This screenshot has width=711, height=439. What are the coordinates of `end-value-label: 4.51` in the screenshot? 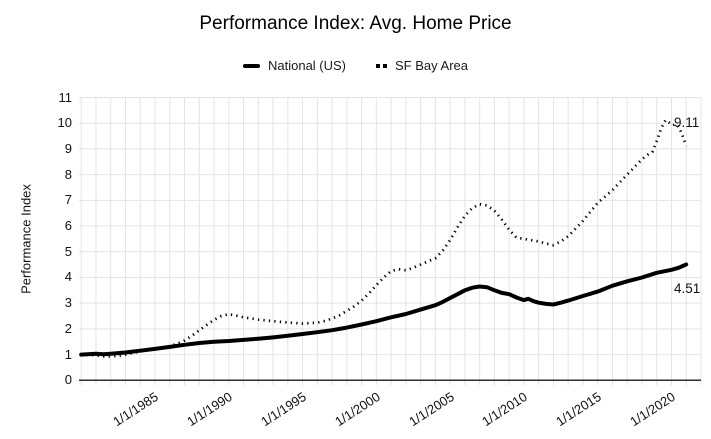 It's located at (687, 288).